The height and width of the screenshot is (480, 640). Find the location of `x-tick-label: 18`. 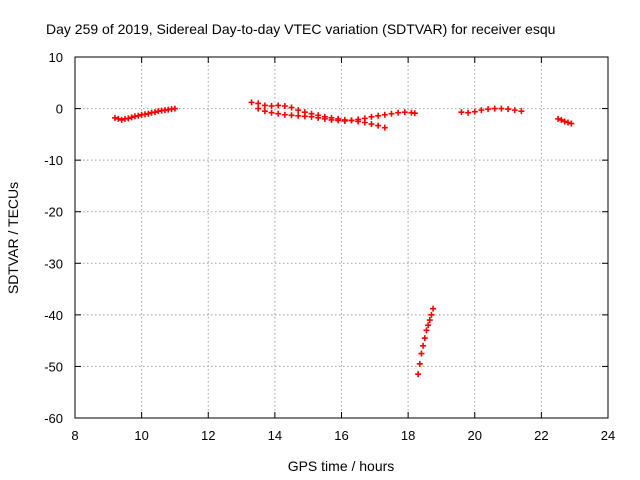

x-tick-label: 18 is located at coordinates (408, 435).